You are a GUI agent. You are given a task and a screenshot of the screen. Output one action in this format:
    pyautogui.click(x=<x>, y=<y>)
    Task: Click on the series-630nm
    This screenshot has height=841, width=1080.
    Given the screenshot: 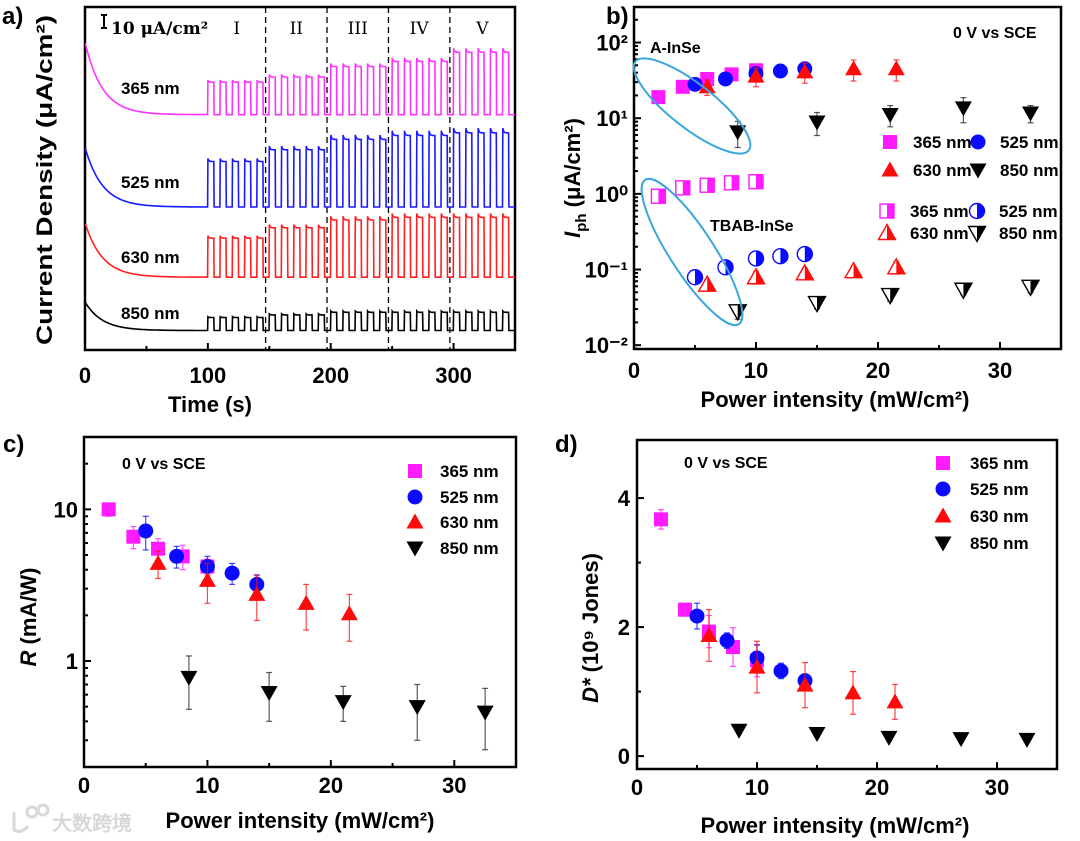 What is the action you would take?
    pyautogui.click(x=802, y=664)
    